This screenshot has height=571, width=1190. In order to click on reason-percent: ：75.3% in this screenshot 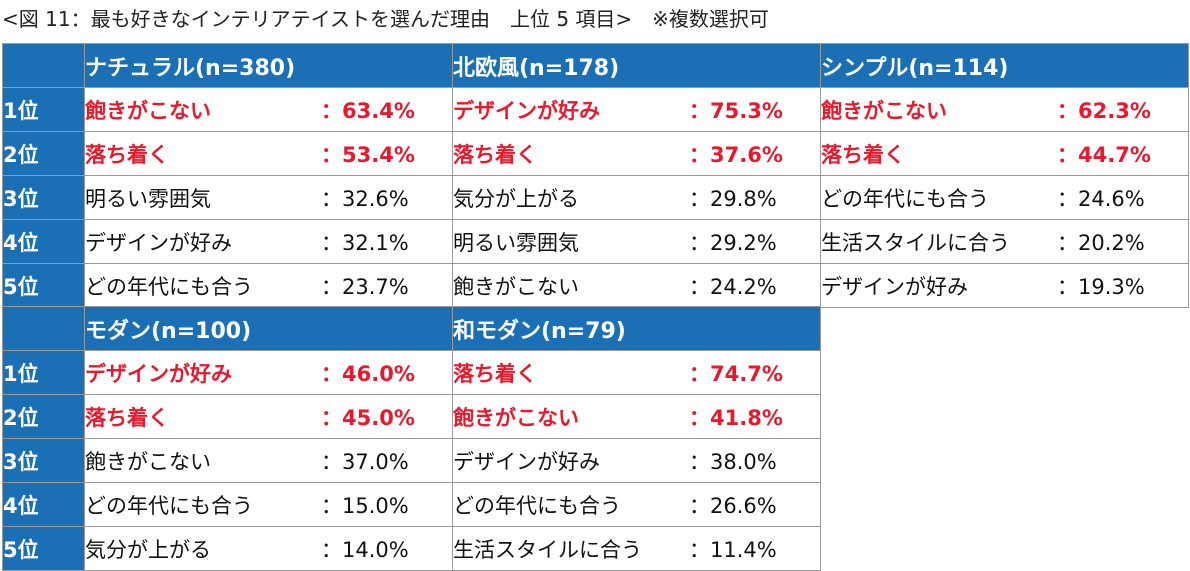, I will do `click(736, 110)`.